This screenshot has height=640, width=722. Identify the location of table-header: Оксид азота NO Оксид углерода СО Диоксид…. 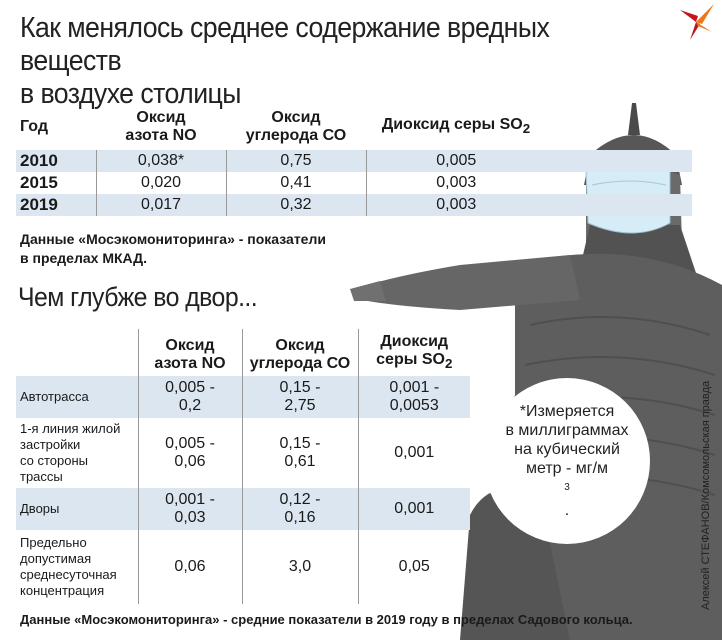
(243, 352).